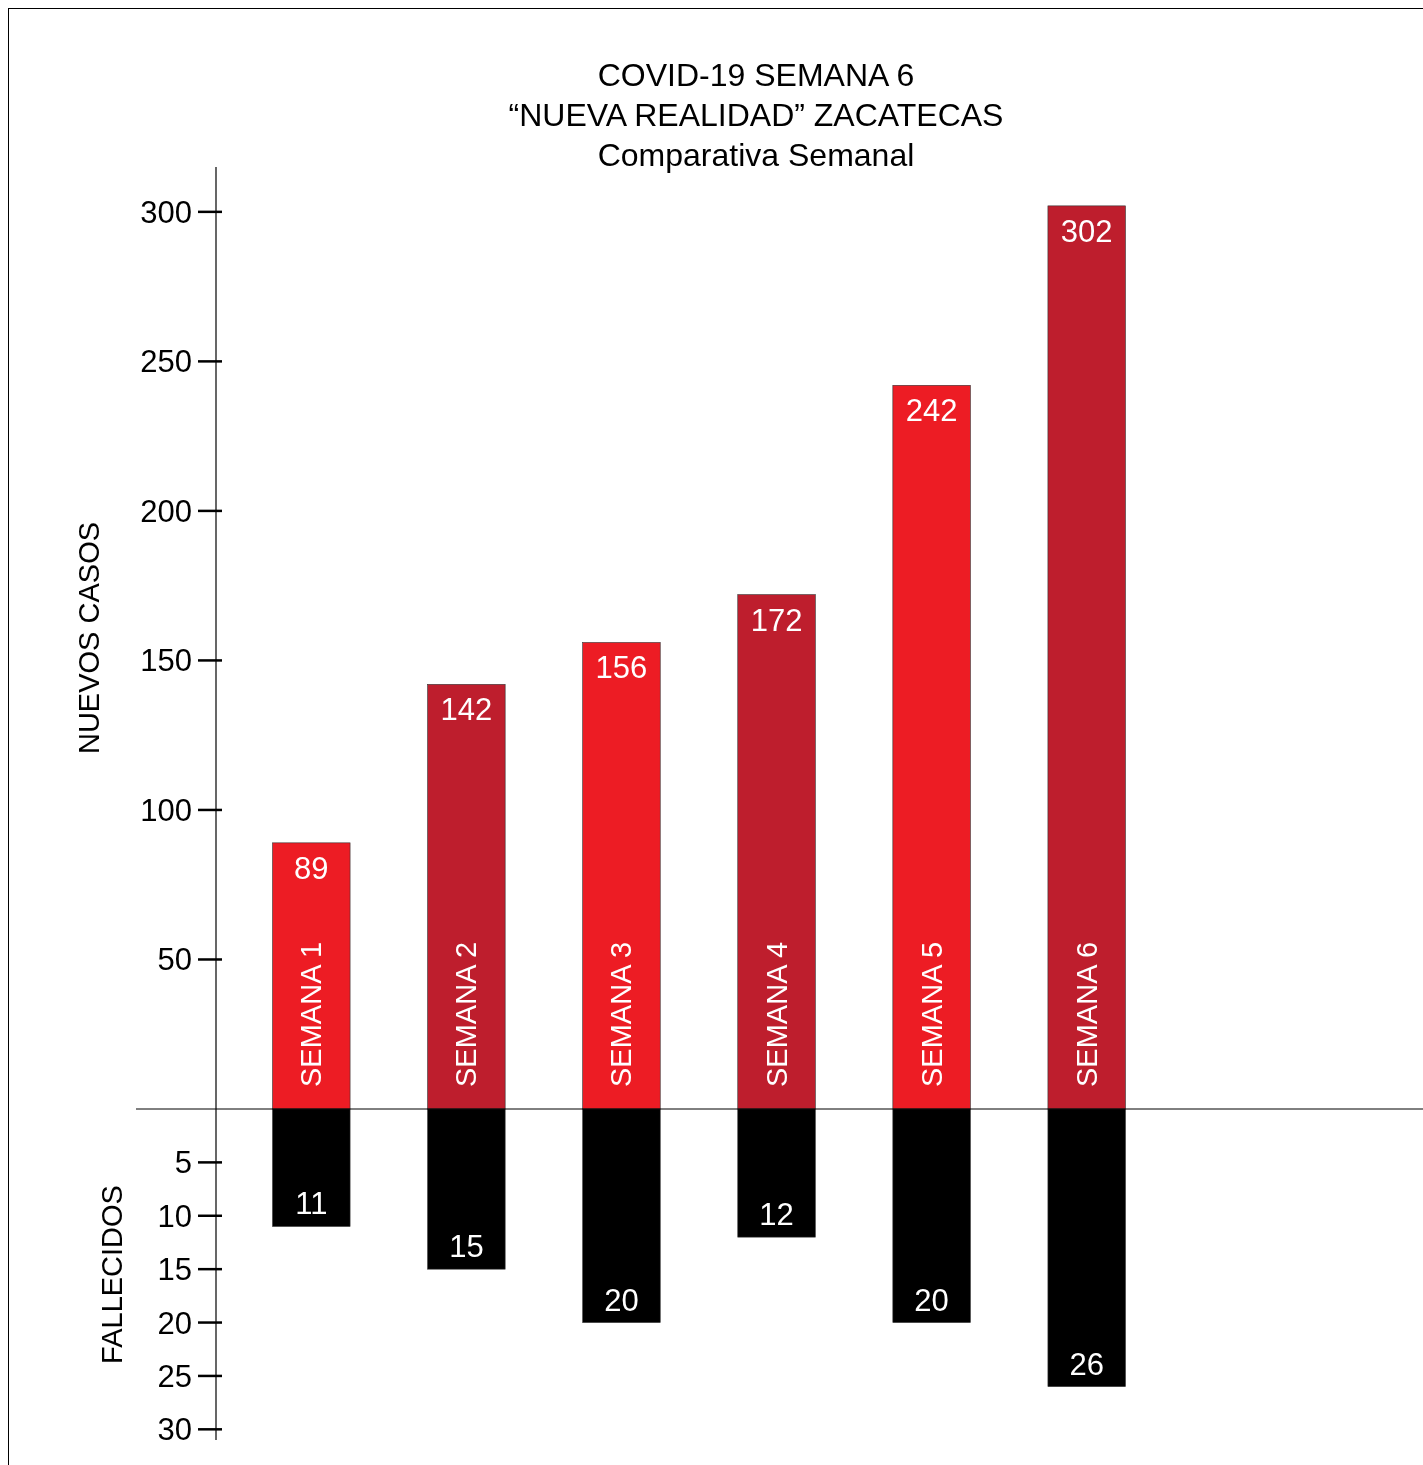  What do you see at coordinates (311, 1014) in the screenshot?
I see `x-tick-label: SEMANA 1` at bounding box center [311, 1014].